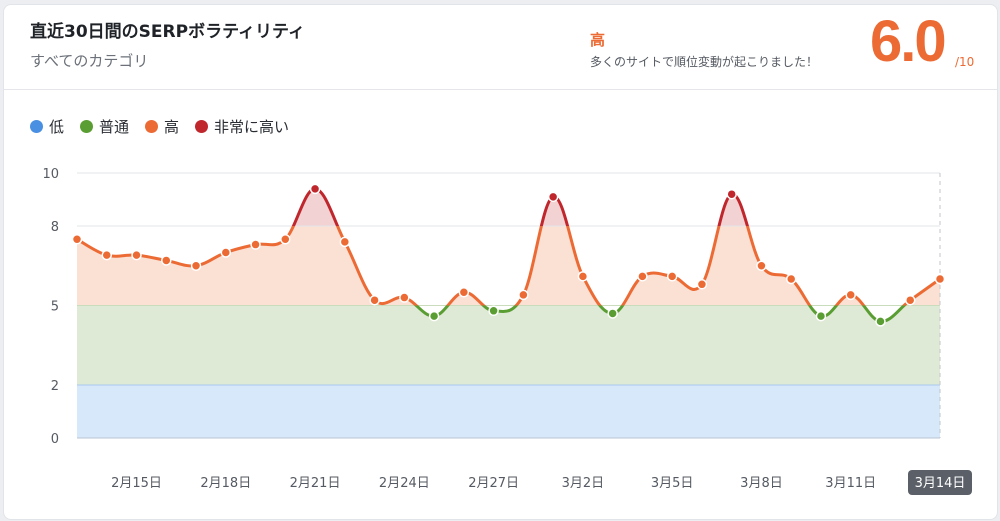 The image size is (1000, 521). What do you see at coordinates (583, 483) in the screenshot?
I see `x-tick-label: 3月2日` at bounding box center [583, 483].